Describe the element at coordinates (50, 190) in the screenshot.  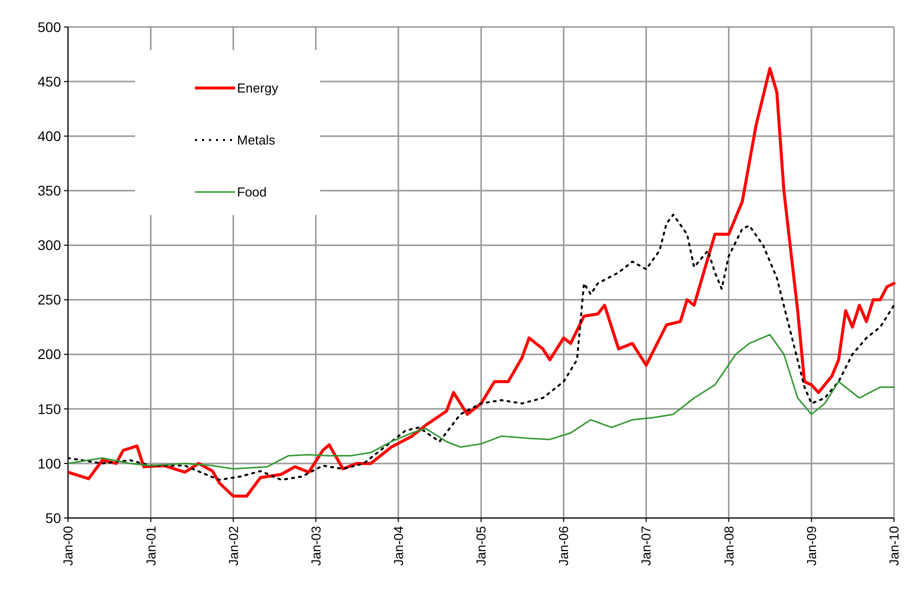
I see `y-tick-label: 350` at that location.